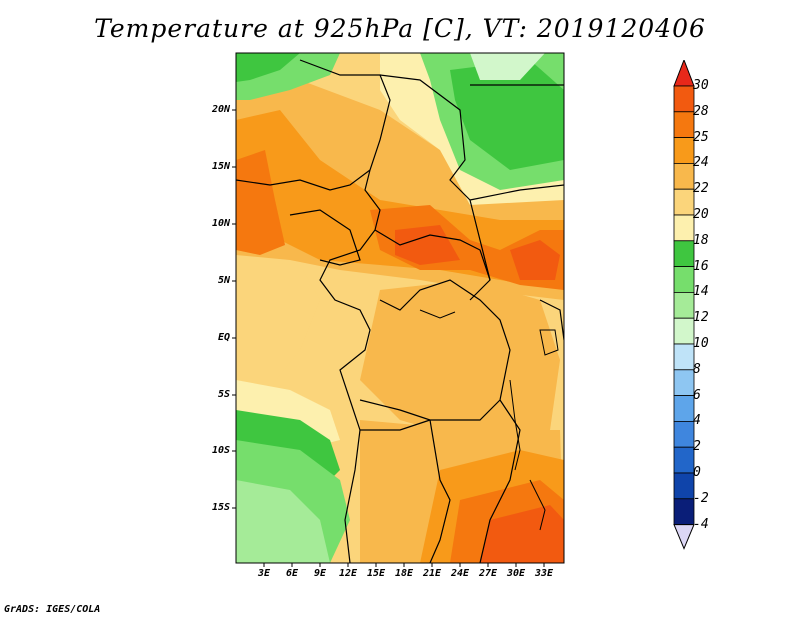 The height and width of the screenshot is (618, 800). What do you see at coordinates (467, 247) in the screenshot?
I see `field-25-central` at bounding box center [467, 247].